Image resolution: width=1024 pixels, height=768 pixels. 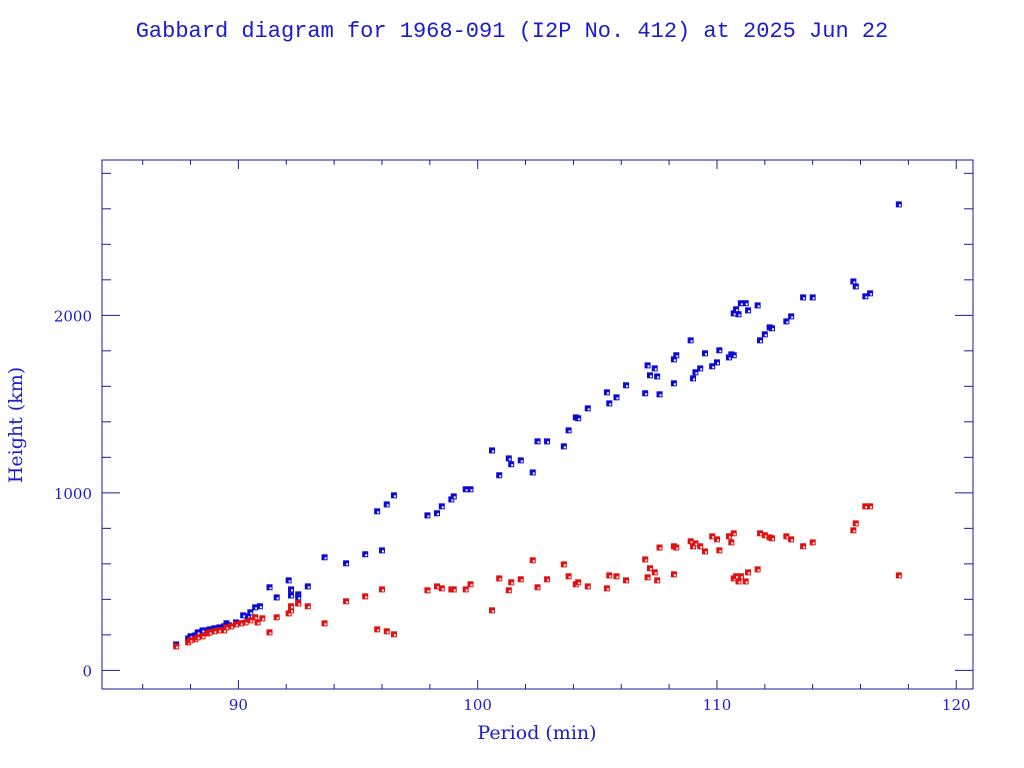 I want to click on x-tick-label: 90, so click(x=238, y=705).